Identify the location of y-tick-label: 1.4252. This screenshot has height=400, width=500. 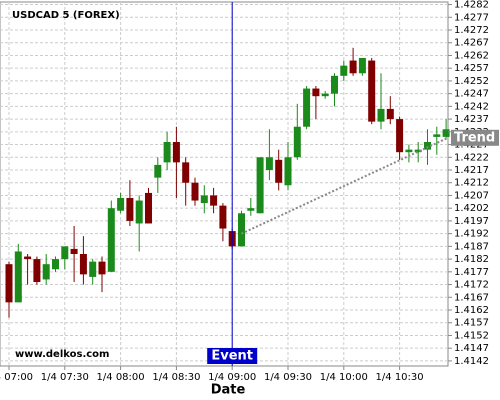
(471, 81).